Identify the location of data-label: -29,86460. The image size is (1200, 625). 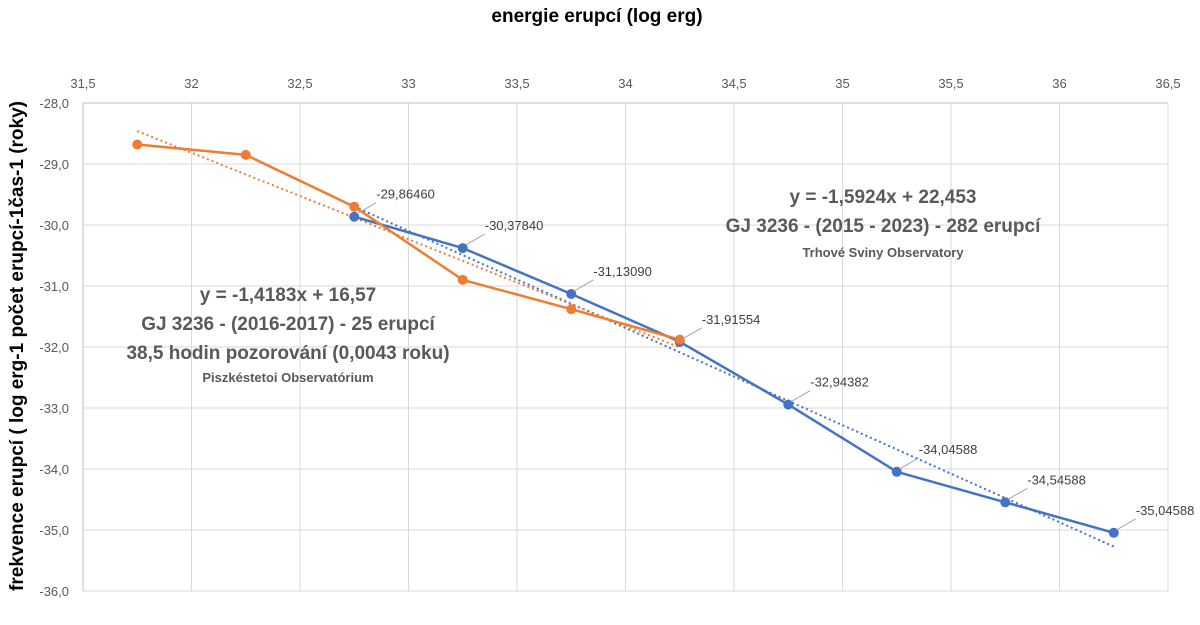
(405, 194).